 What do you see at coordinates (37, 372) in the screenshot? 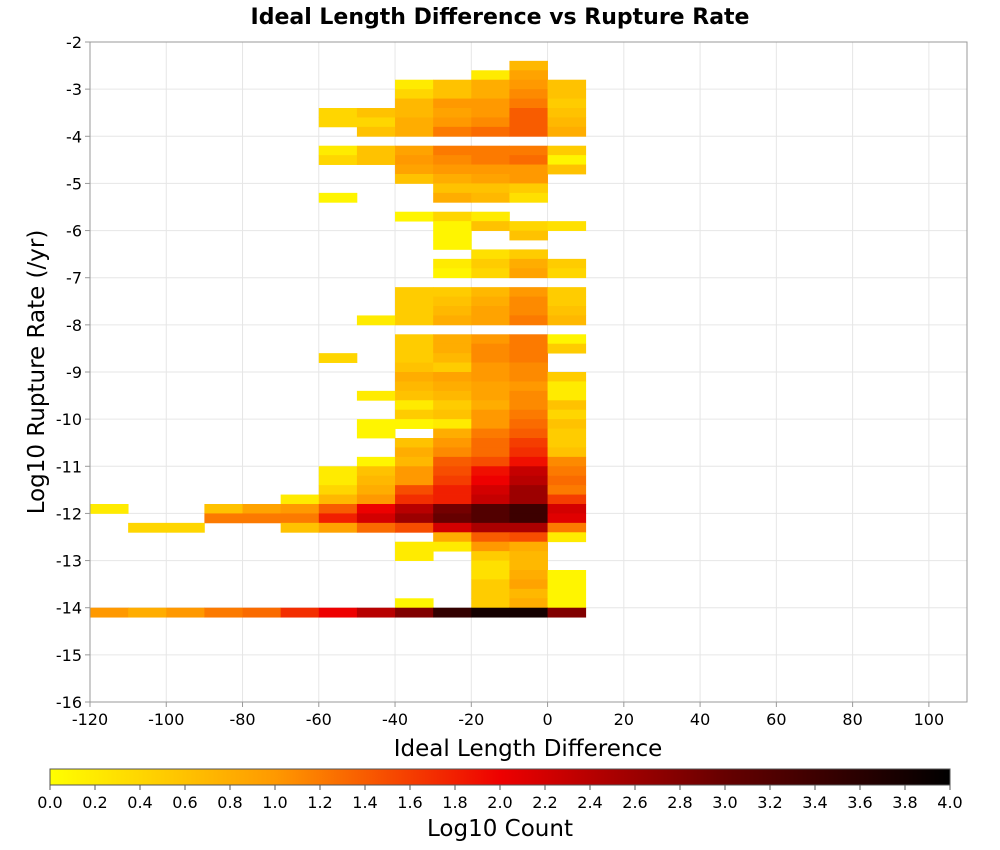
I see `y-axis-label: Log10 Rupture Rate (/yr)` at bounding box center [37, 372].